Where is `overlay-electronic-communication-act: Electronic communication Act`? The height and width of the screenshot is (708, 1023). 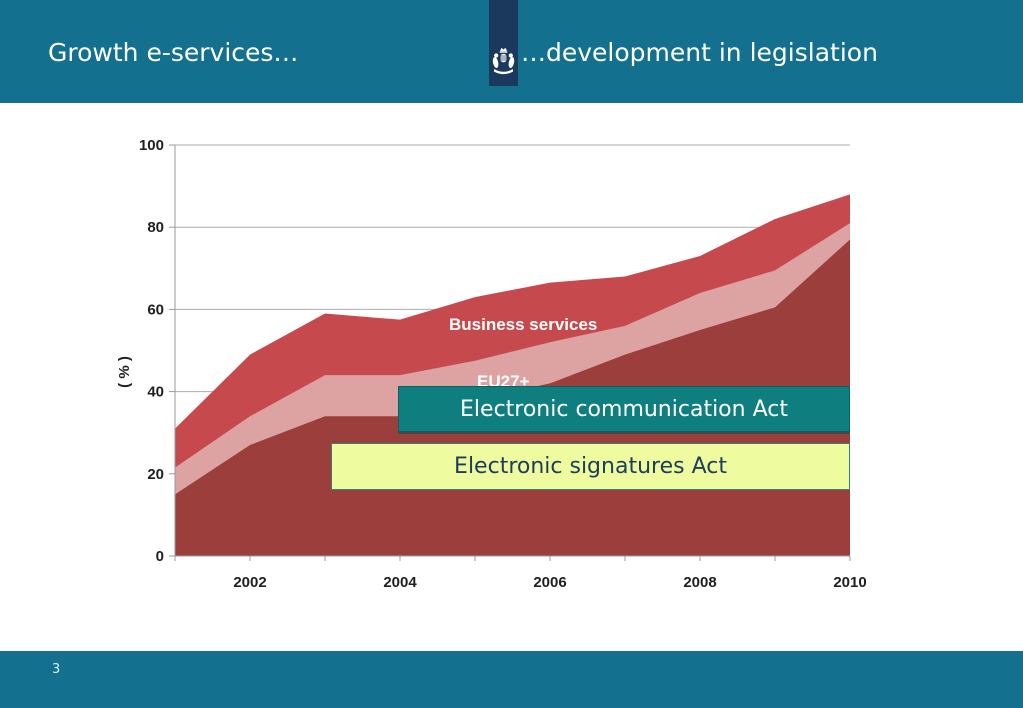
overlay-electronic-communication-act: Electronic communication Act is located at coordinates (624, 409).